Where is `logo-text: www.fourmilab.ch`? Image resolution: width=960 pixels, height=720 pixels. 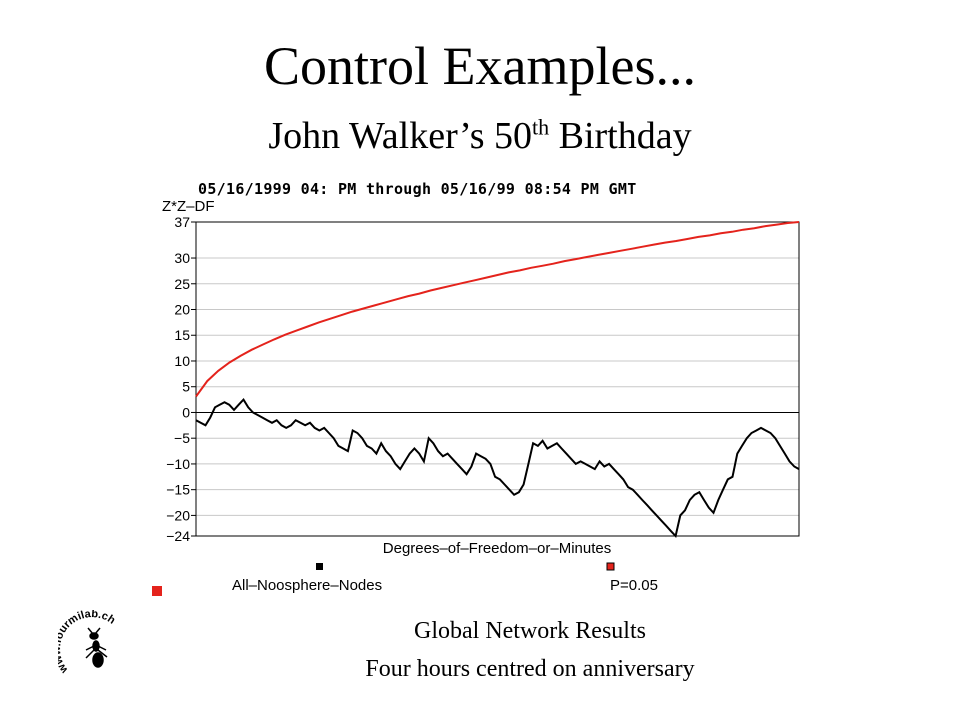
logo-text: www.fourmilab.ch is located at coordinates (87, 643).